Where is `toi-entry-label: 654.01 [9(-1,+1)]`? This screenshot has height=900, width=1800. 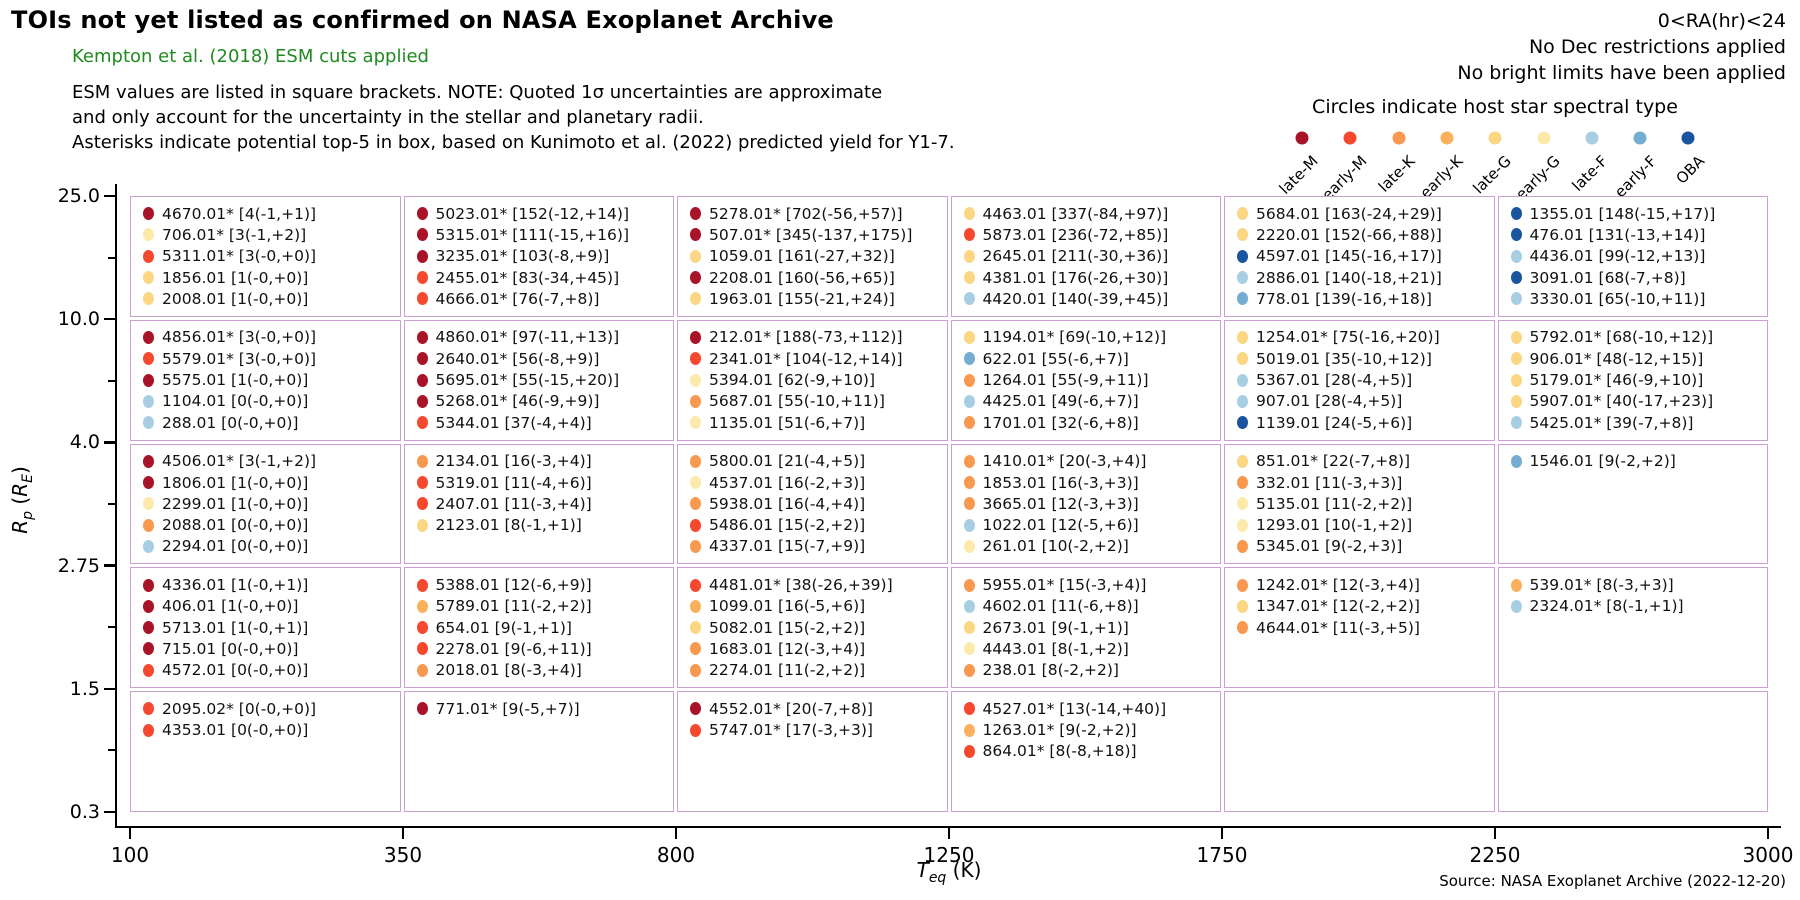
toi-entry-label: 654.01 [9(-1,+1)] is located at coordinates (503, 627).